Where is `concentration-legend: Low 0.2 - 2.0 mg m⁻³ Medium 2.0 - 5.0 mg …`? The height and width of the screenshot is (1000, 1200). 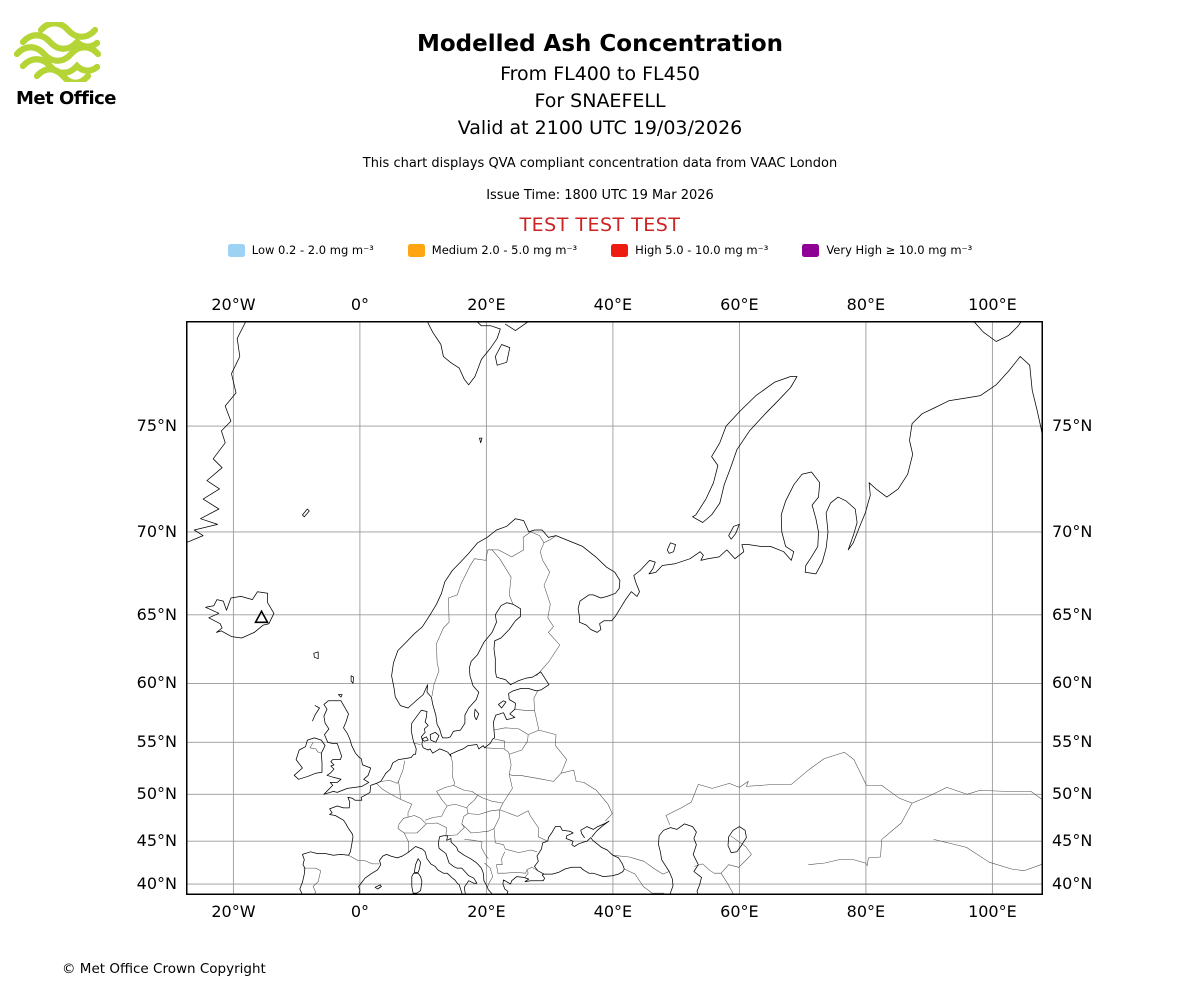 concentration-legend: Low 0.2 - 2.0 mg m⁻³ Medium 2.0 - 5.0 mg … is located at coordinates (600, 250).